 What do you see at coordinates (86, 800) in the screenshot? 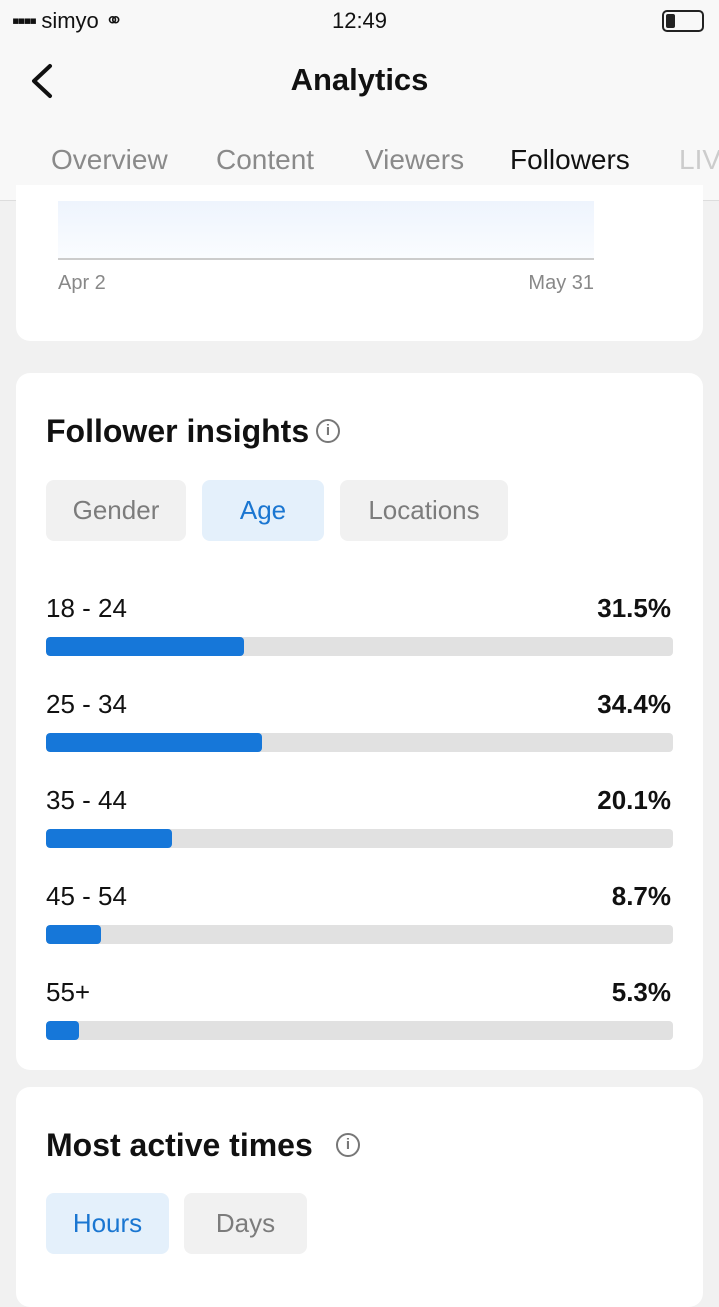
I see `category-label: 35 - 44` at bounding box center [86, 800].